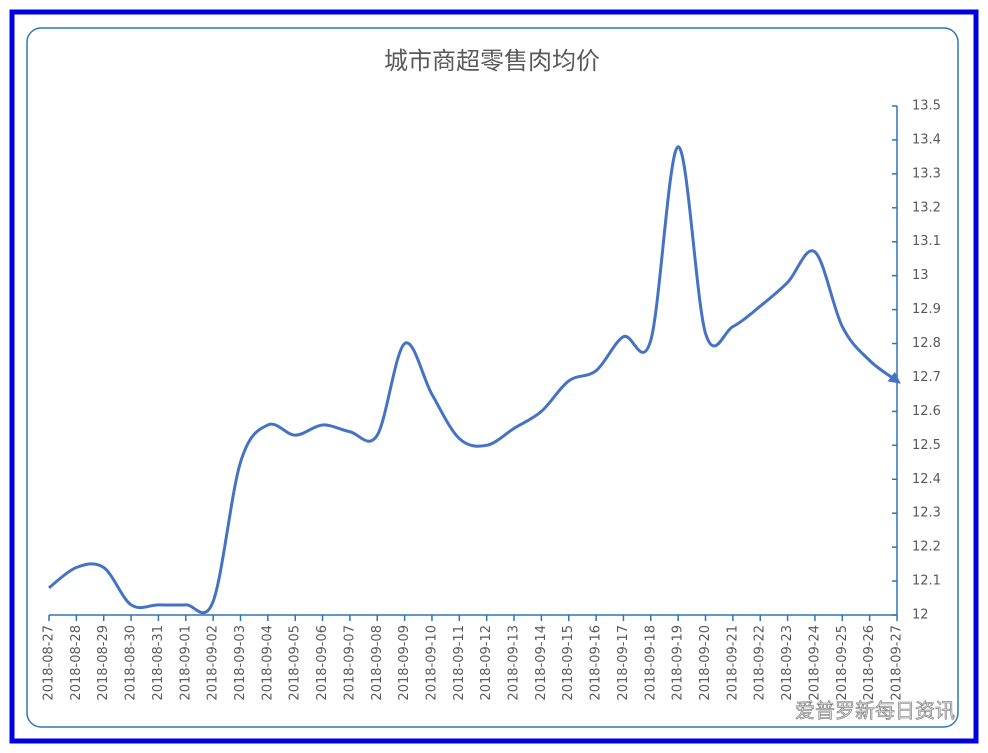 The image size is (988, 753). What do you see at coordinates (926, 547) in the screenshot?
I see `y-tick-label: 12.2` at bounding box center [926, 547].